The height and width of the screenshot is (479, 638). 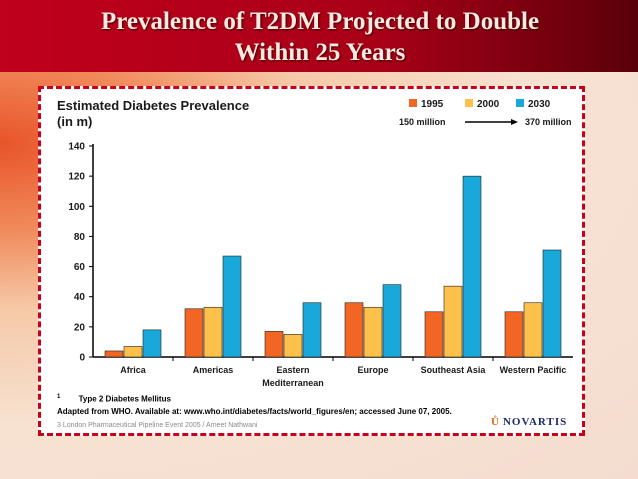 I want to click on legend-swatch-2030, so click(x=520, y=103).